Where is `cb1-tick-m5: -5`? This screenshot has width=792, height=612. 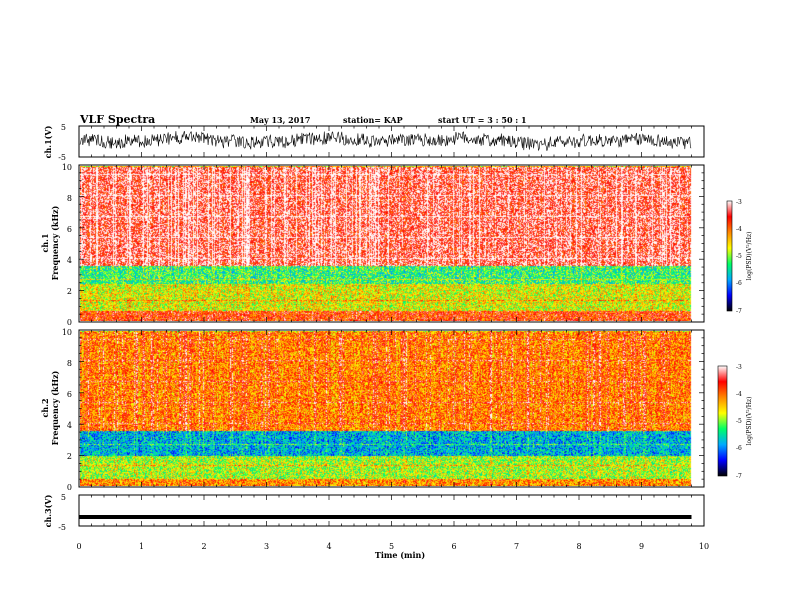
cb1-tick-m5: -5 is located at coordinates (739, 256).